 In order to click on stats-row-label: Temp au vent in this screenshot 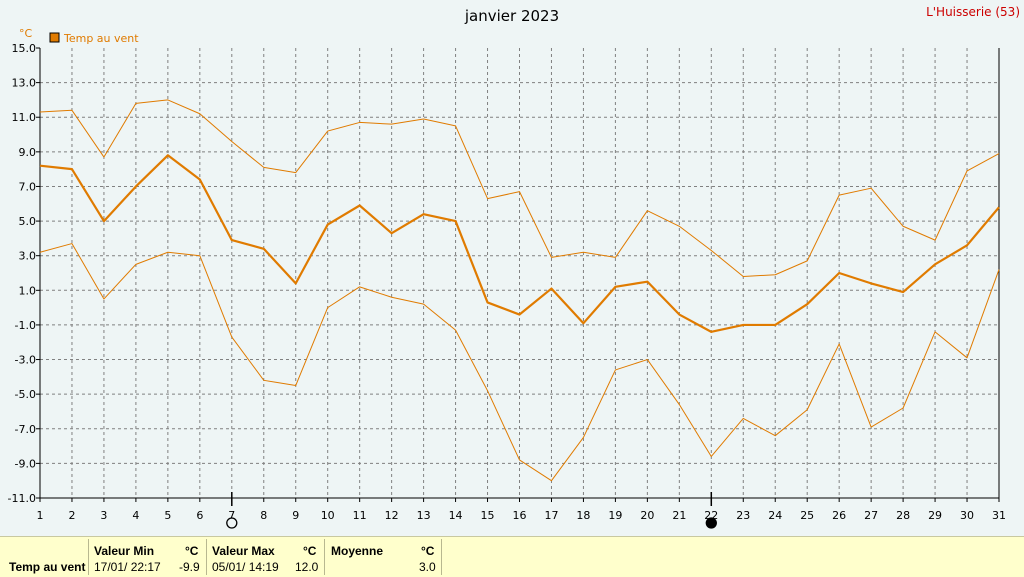, I will do `click(47, 567)`.